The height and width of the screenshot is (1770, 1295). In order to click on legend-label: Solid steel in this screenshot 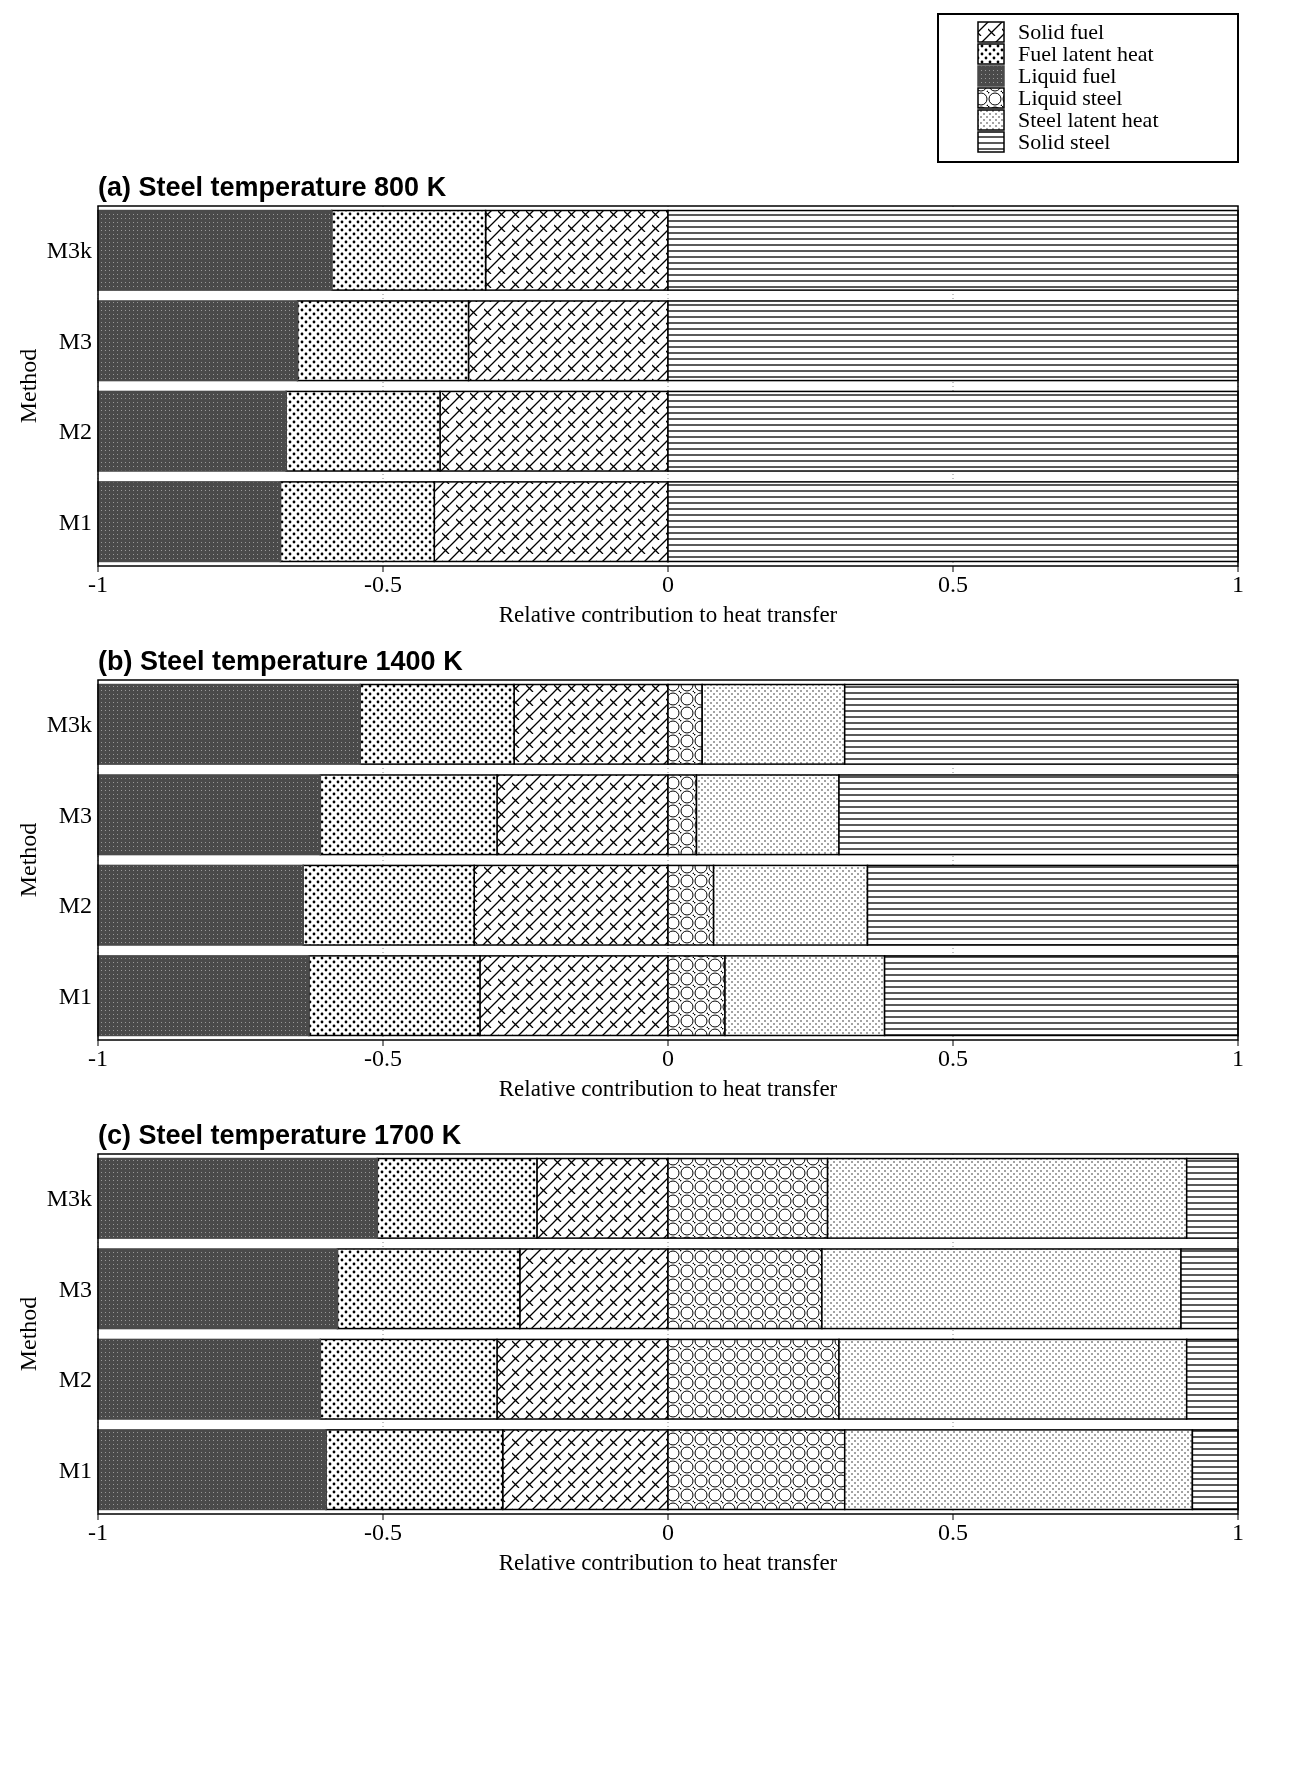, I will do `click(1064, 141)`.